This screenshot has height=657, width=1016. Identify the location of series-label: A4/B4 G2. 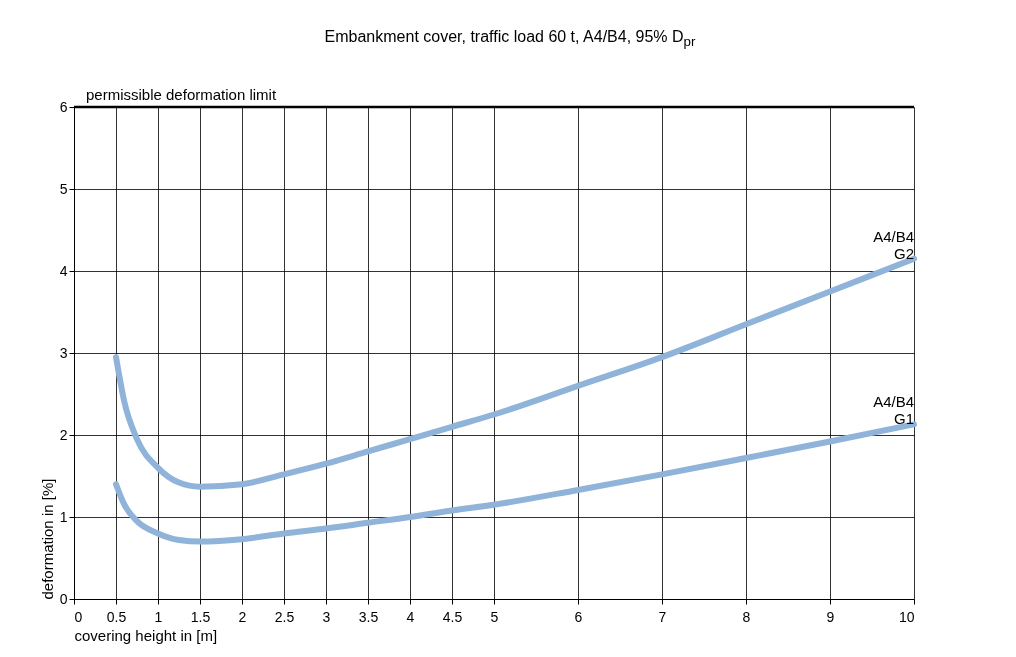
(893, 244).